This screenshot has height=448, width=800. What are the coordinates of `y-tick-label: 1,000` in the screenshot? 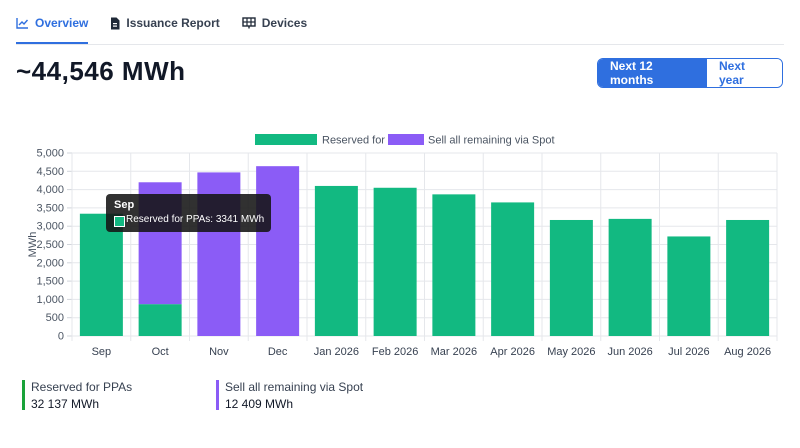 It's located at (50, 300).